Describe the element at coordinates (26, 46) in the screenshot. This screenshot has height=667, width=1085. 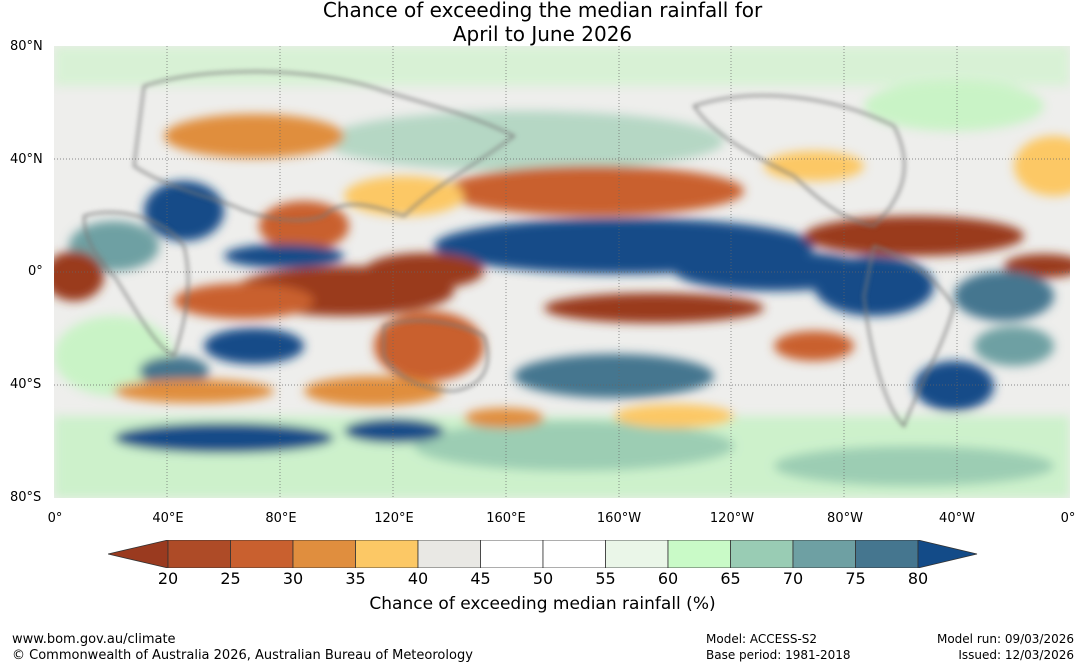
I see `lat-label-80n: 80°N` at that location.